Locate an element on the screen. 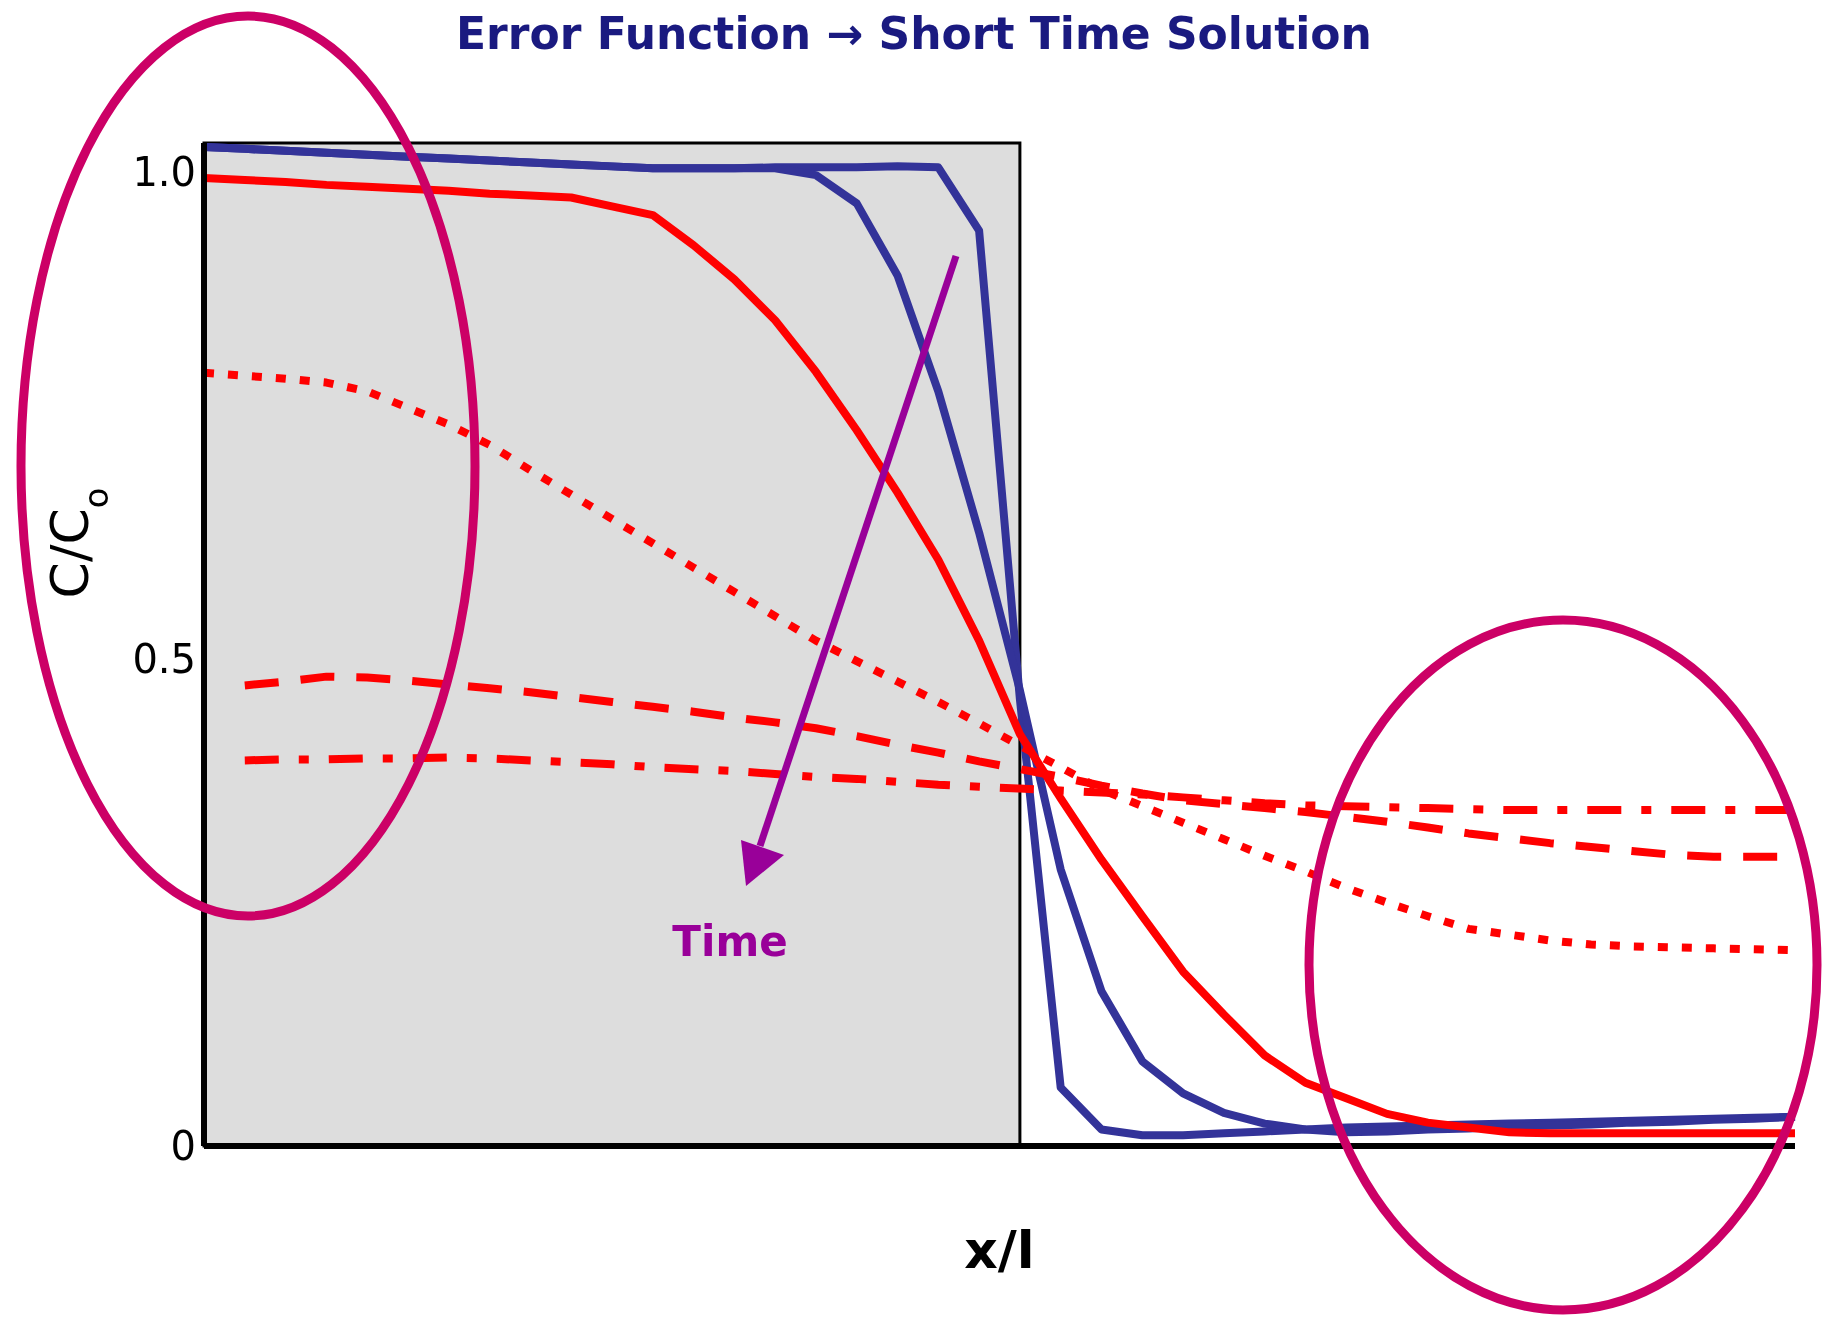  y-tick-label: 0.5 is located at coordinates (164, 659).